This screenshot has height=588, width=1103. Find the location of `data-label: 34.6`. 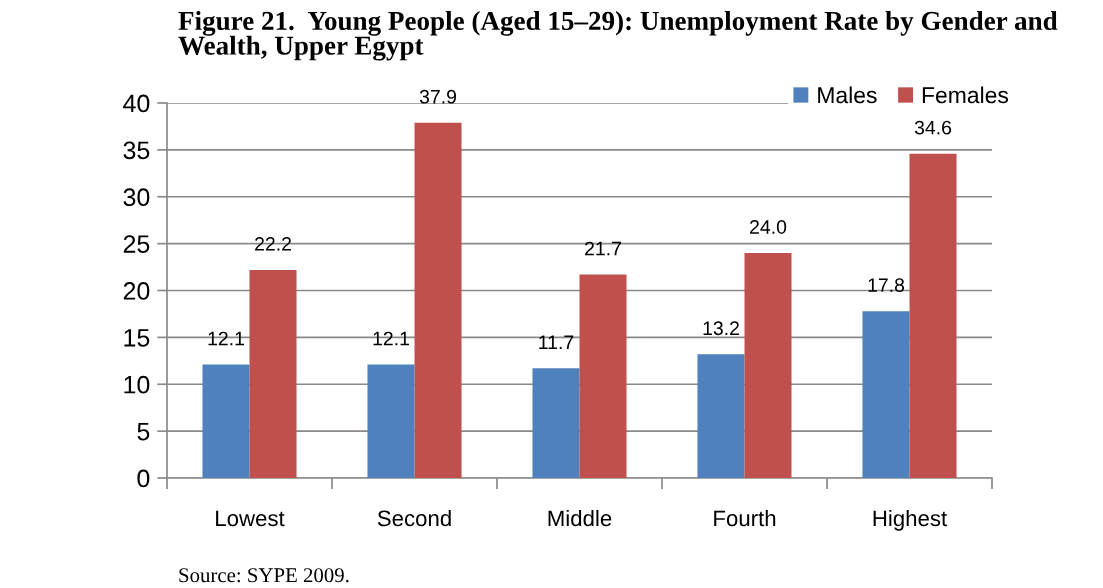

data-label: 34.6 is located at coordinates (933, 127).